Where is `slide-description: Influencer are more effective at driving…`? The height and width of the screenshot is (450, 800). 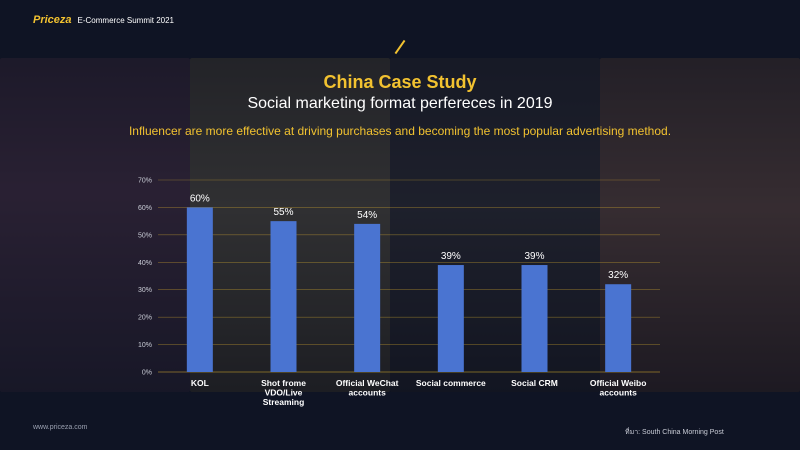
slide-description: Influencer are more effective at driving… is located at coordinates (400, 131).